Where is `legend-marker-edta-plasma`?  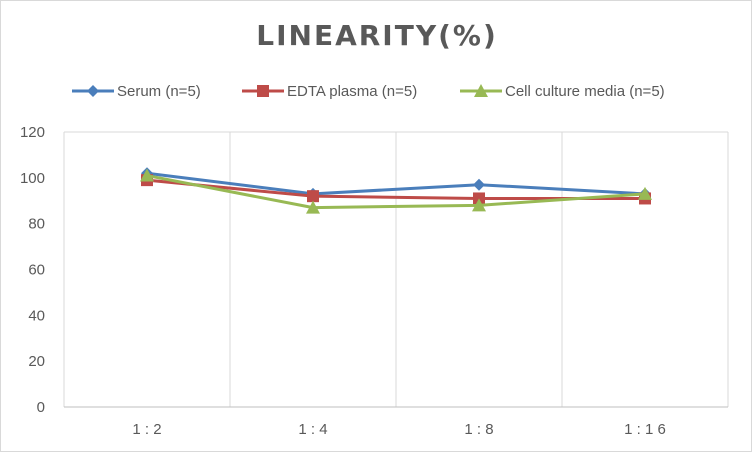
legend-marker-edta-plasma is located at coordinates (263, 91).